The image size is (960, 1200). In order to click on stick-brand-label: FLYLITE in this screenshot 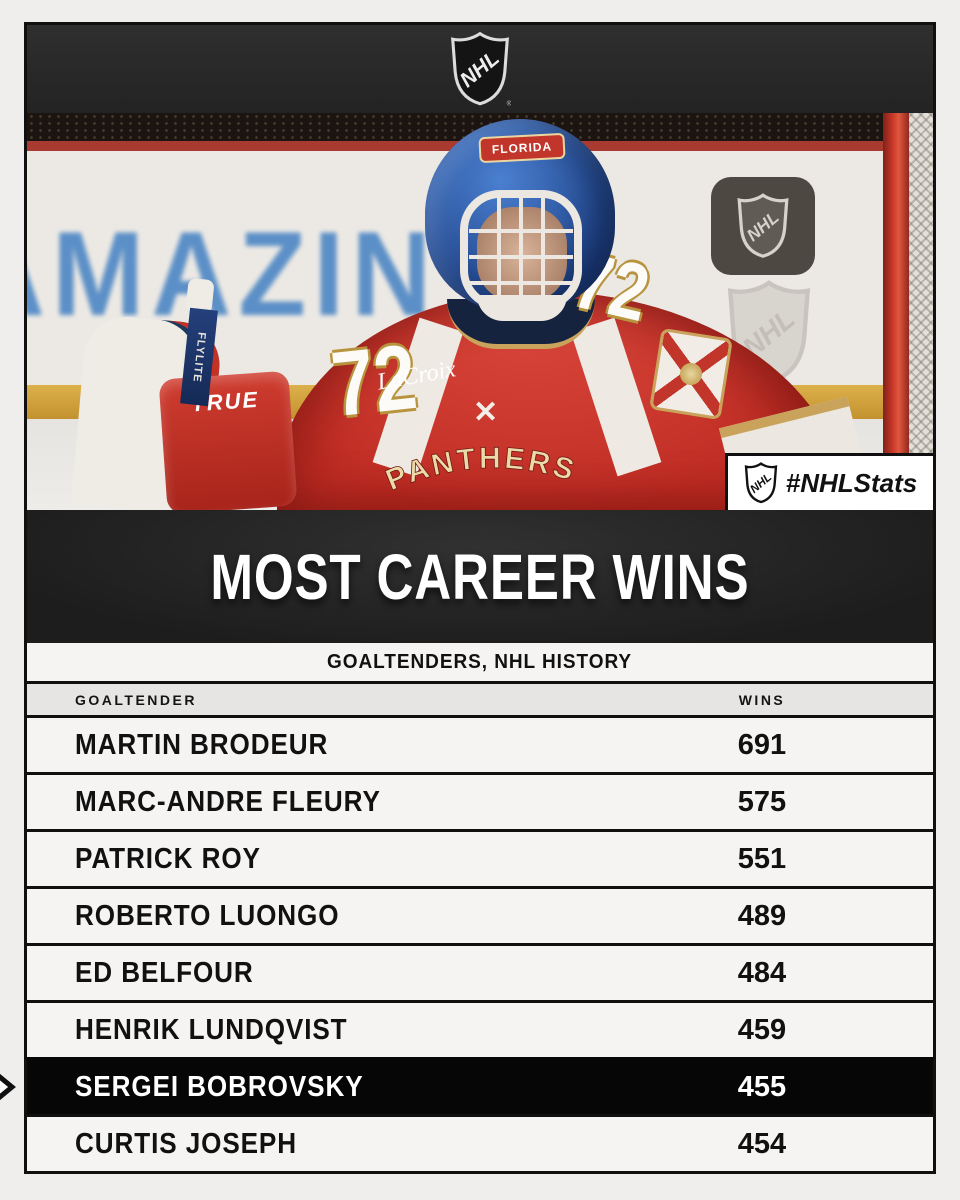, I will do `click(199, 357)`.